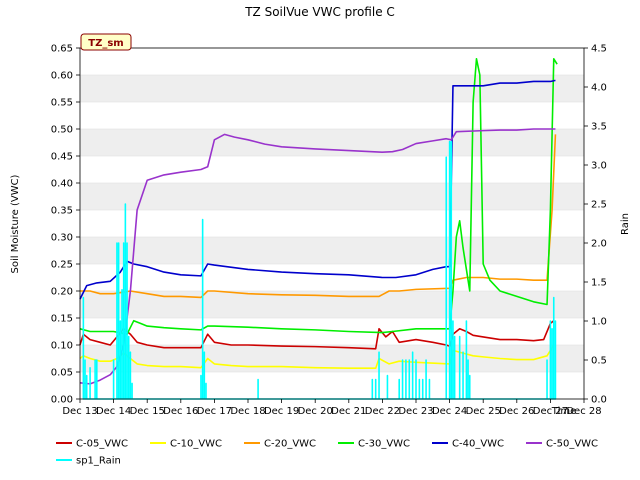  What do you see at coordinates (599, 49) in the screenshot?
I see `y2-tick-label: 4.5` at bounding box center [599, 49].